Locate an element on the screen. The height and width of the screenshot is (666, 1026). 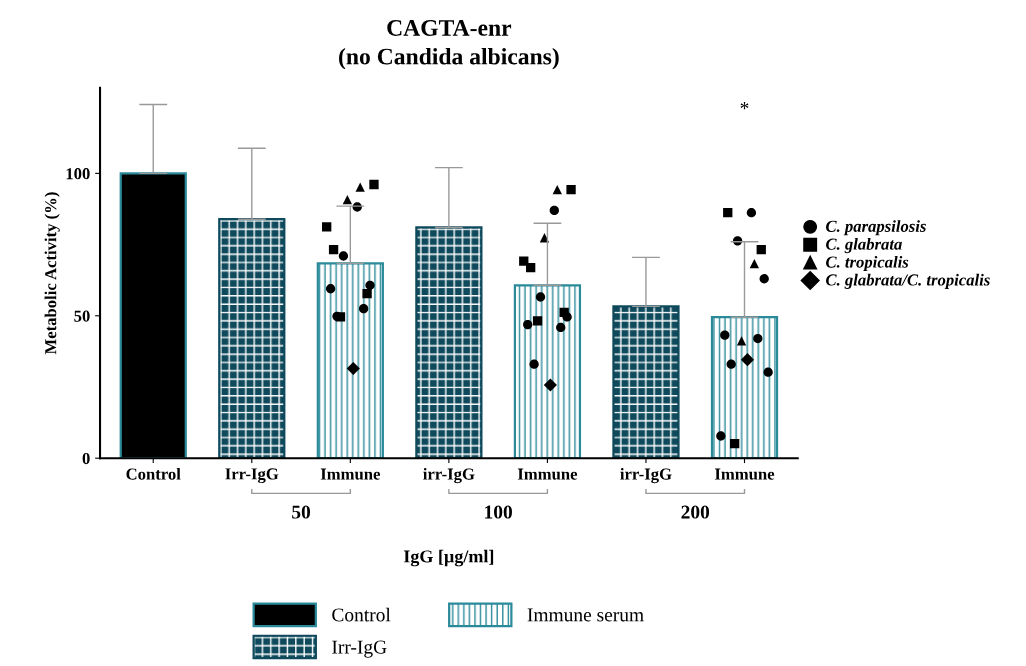
y-tick-label: 0 is located at coordinates (86, 458).